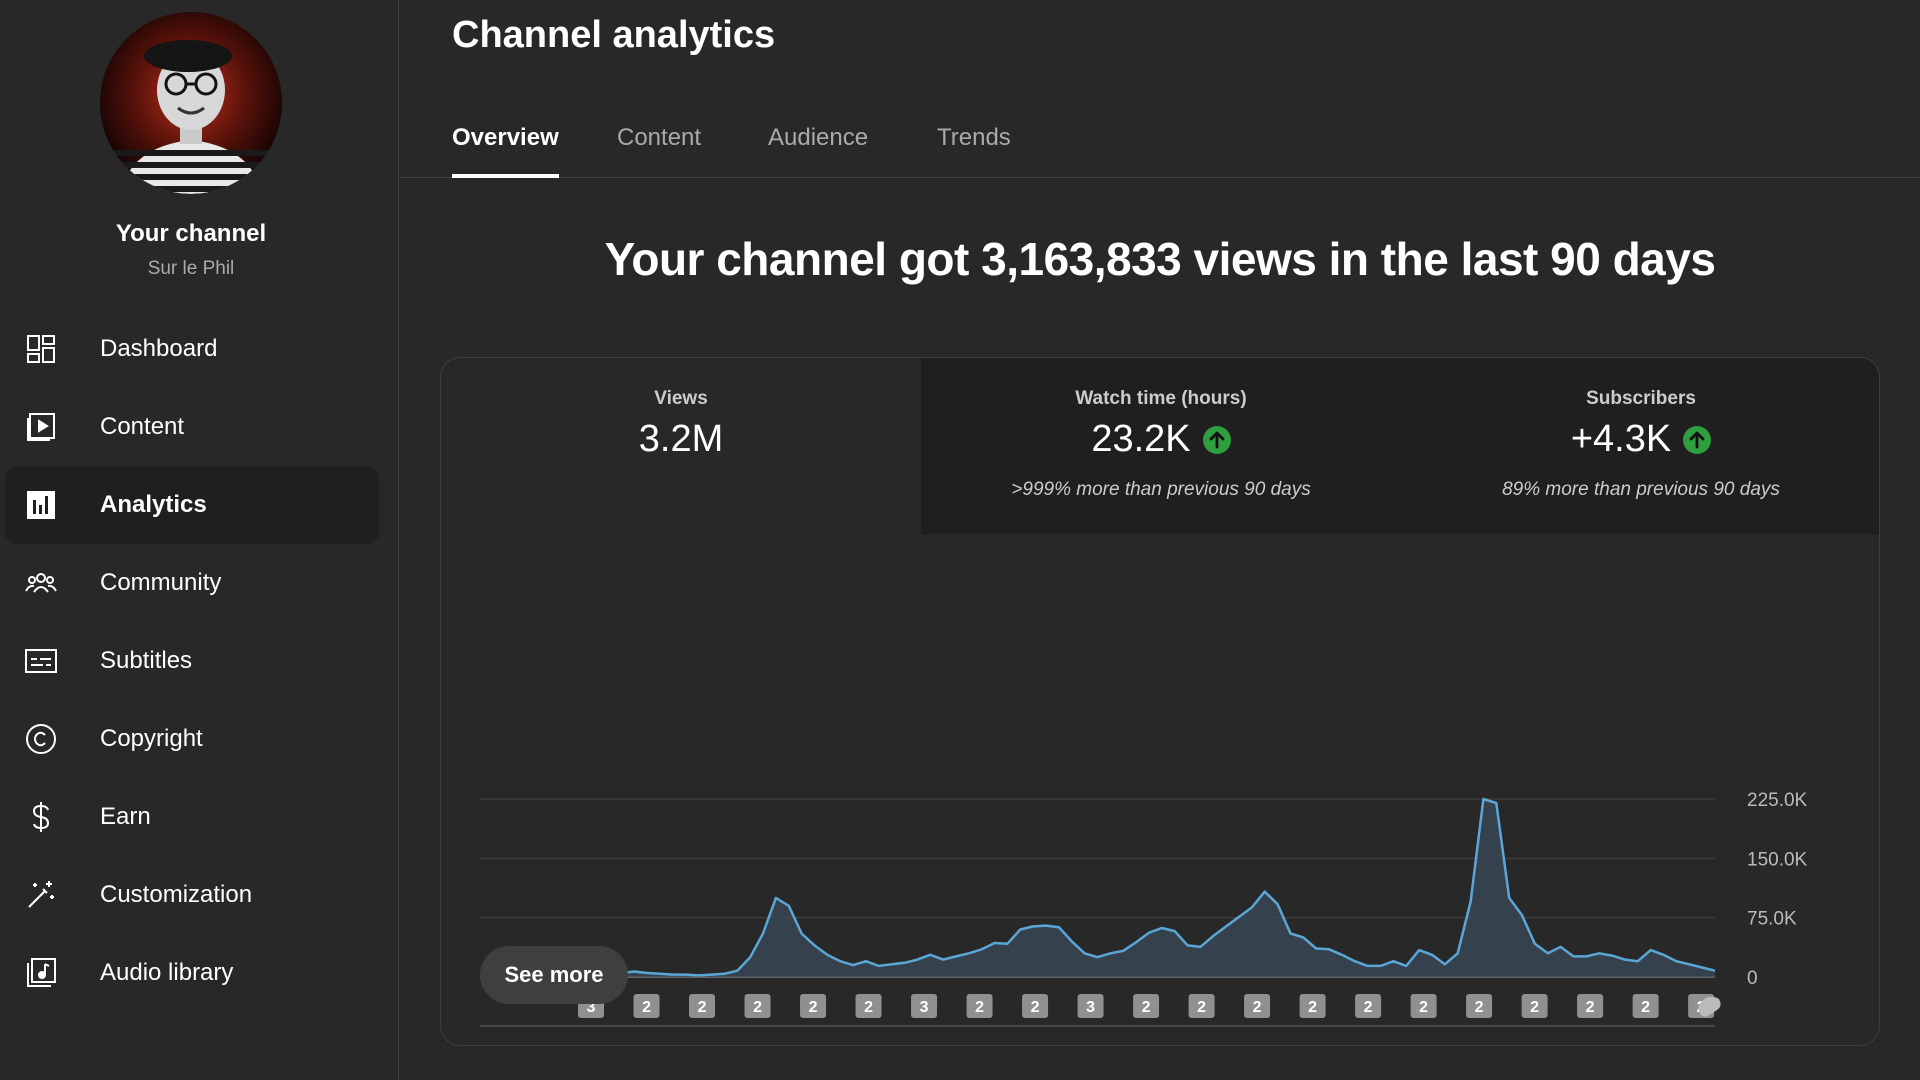  I want to click on tab-audience: Audience, so click(818, 137).